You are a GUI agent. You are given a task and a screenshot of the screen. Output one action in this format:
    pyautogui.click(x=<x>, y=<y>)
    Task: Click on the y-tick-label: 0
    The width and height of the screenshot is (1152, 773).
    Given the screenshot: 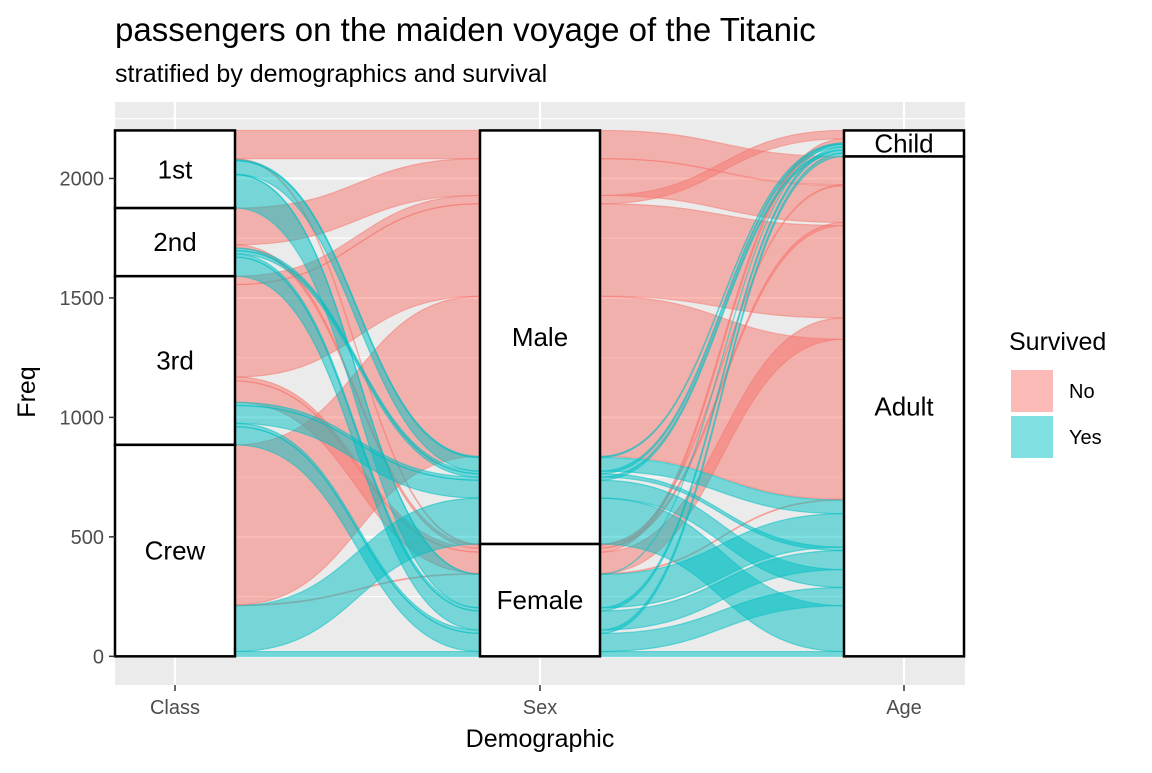 What is the action you would take?
    pyautogui.click(x=98, y=657)
    